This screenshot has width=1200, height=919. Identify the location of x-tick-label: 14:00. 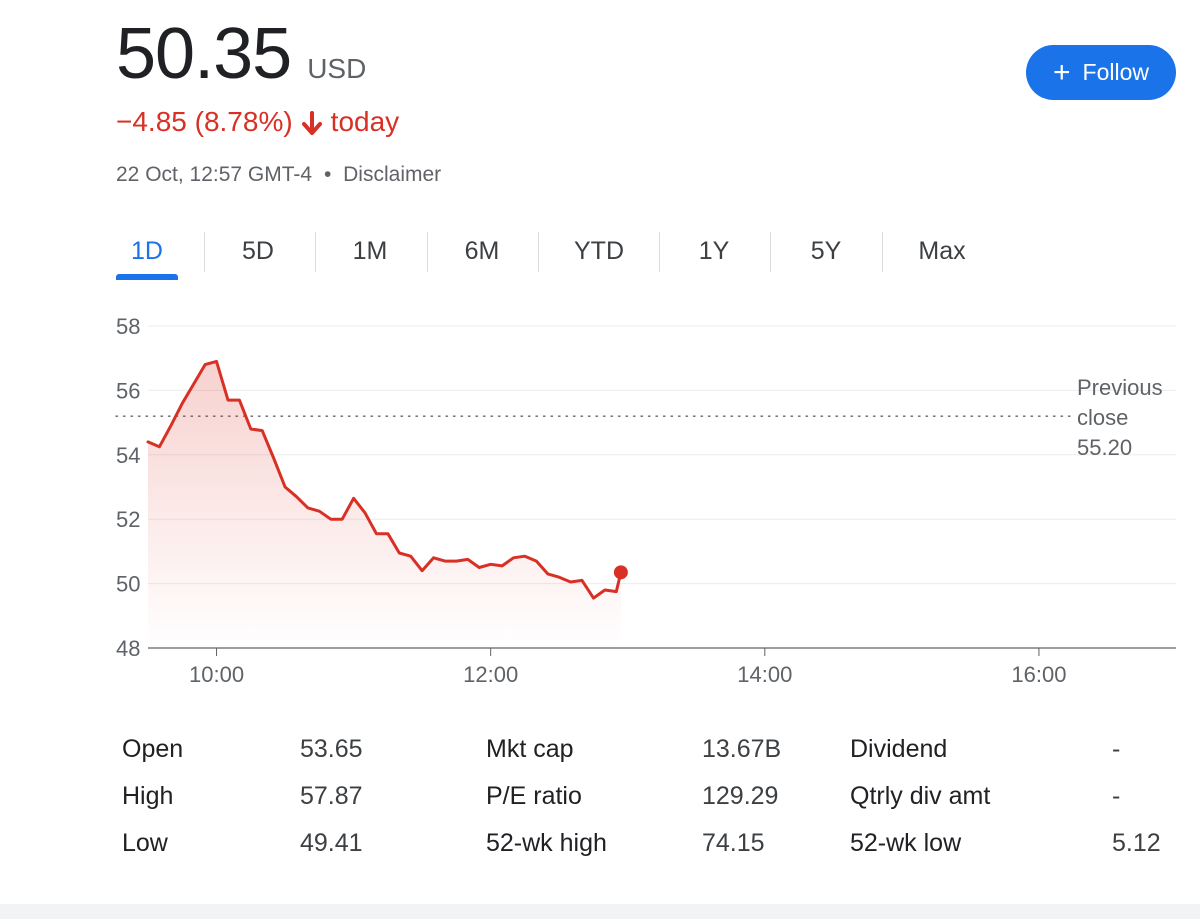
(764, 674).